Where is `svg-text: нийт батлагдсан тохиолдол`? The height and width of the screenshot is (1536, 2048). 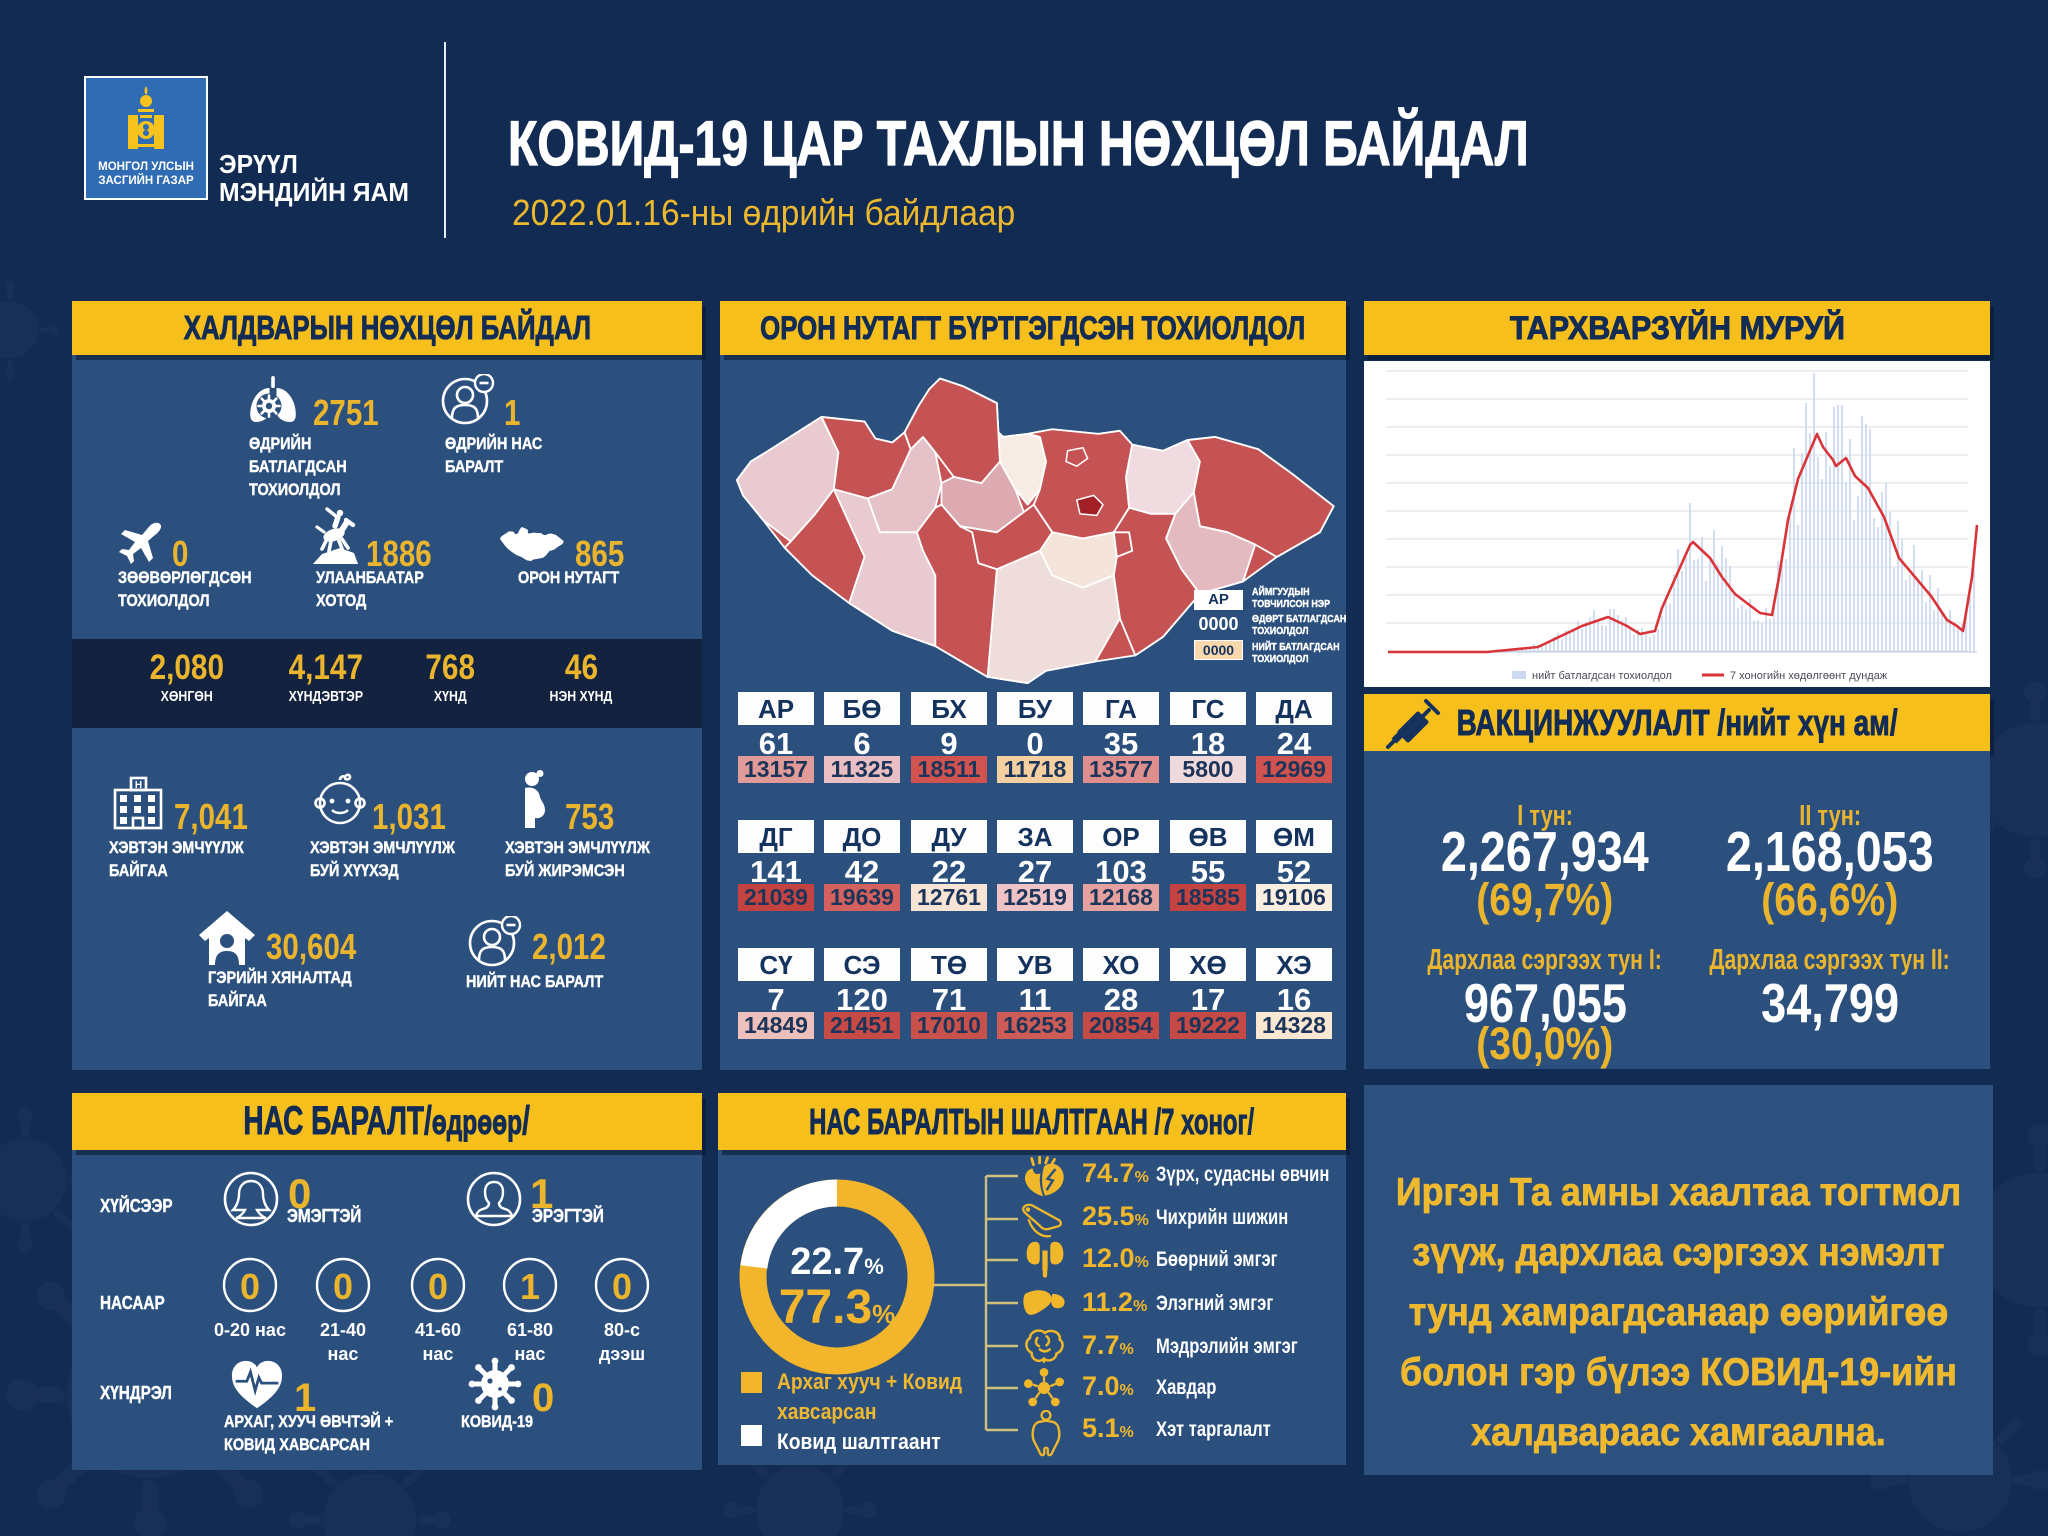
svg-text: нийт батлагдсан тохиолдол is located at coordinates (1602, 676).